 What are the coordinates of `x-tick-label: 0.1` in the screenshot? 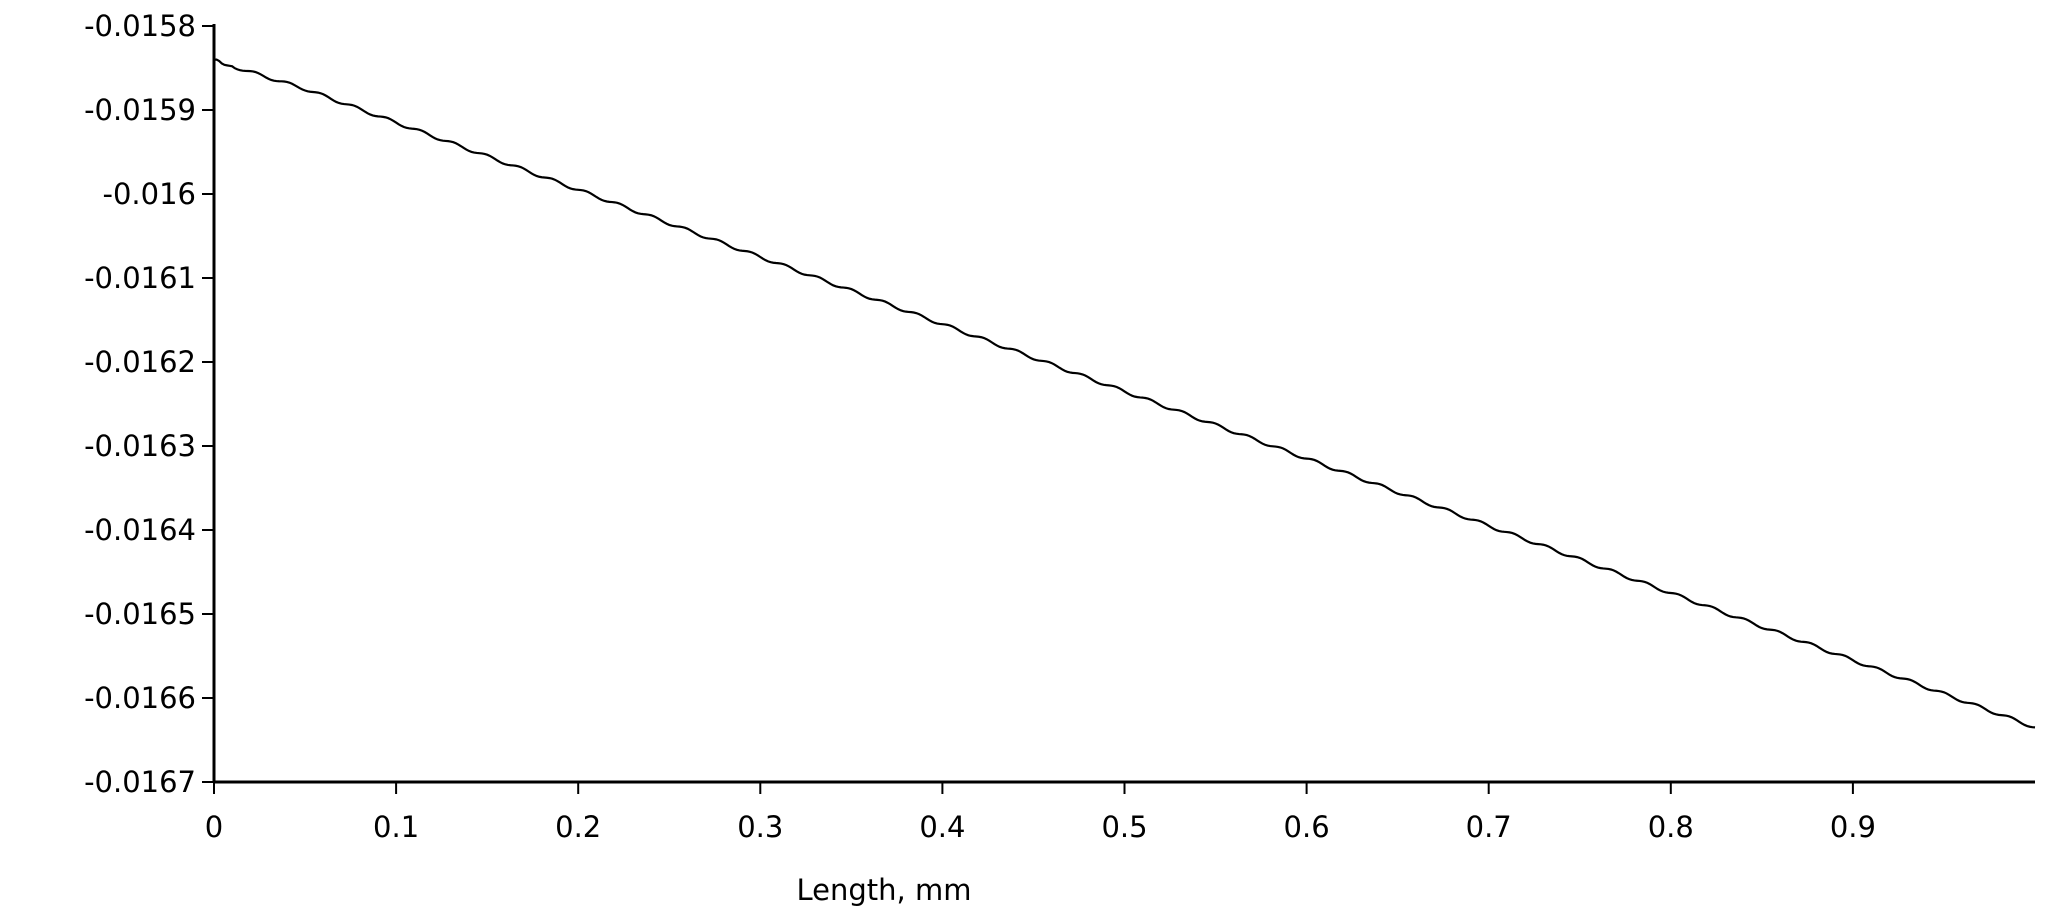 It's located at (396, 827).